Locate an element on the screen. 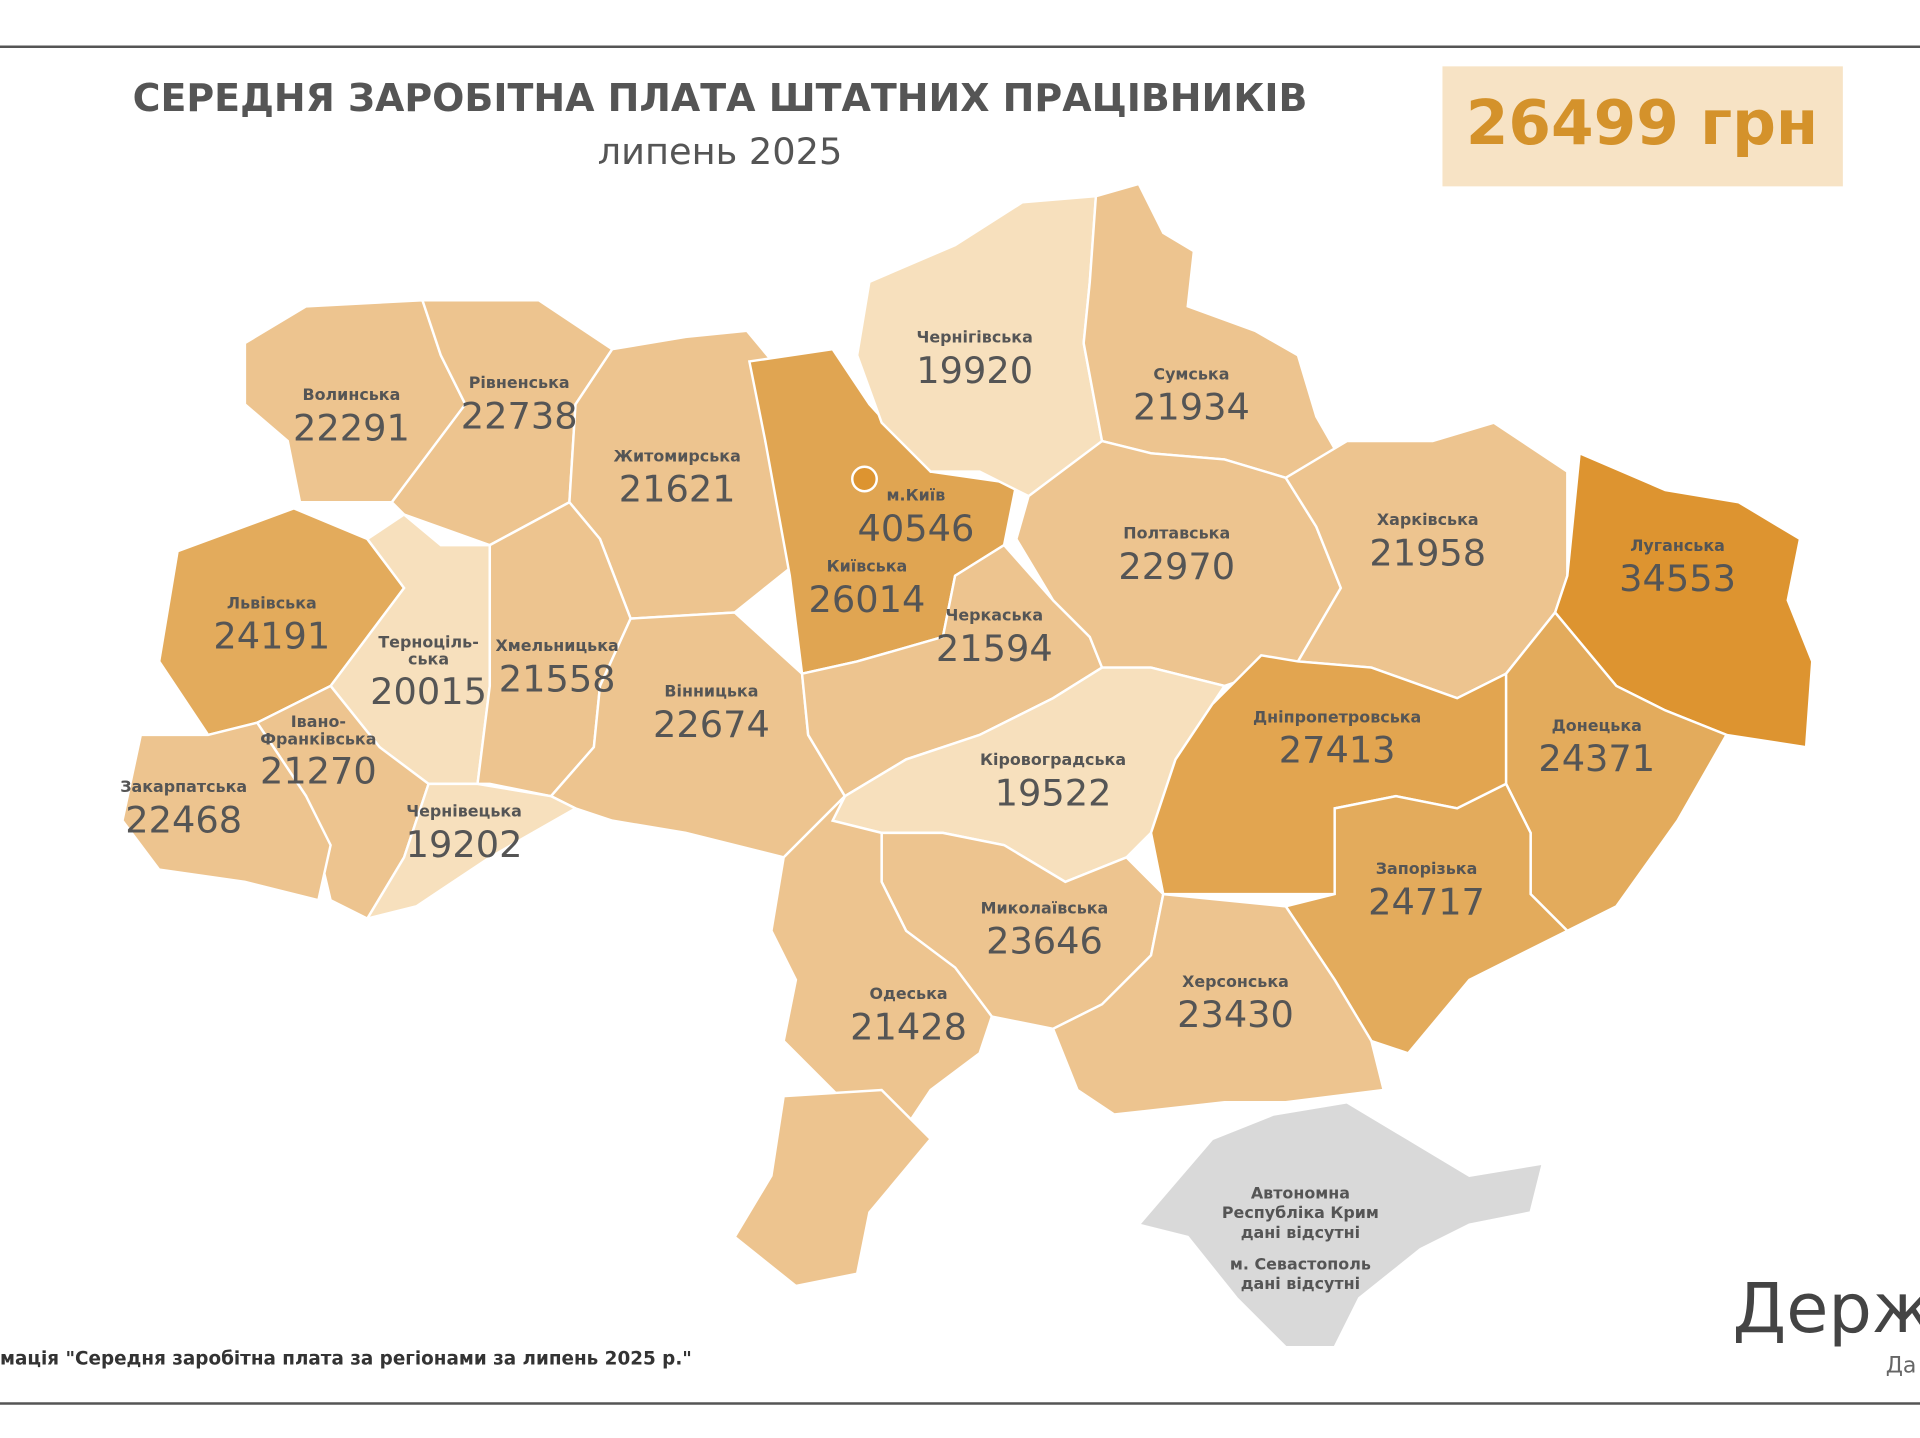 This screenshot has width=1920, height=1438. region-name: Дніпропетровська is located at coordinates (1337, 716).